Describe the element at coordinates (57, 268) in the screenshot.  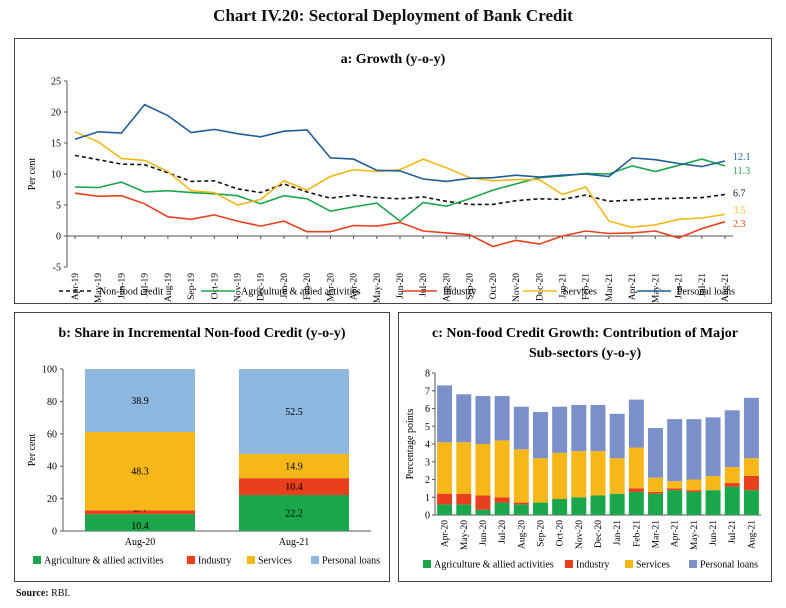
I see `chart-a-ytick-label: -5` at that location.